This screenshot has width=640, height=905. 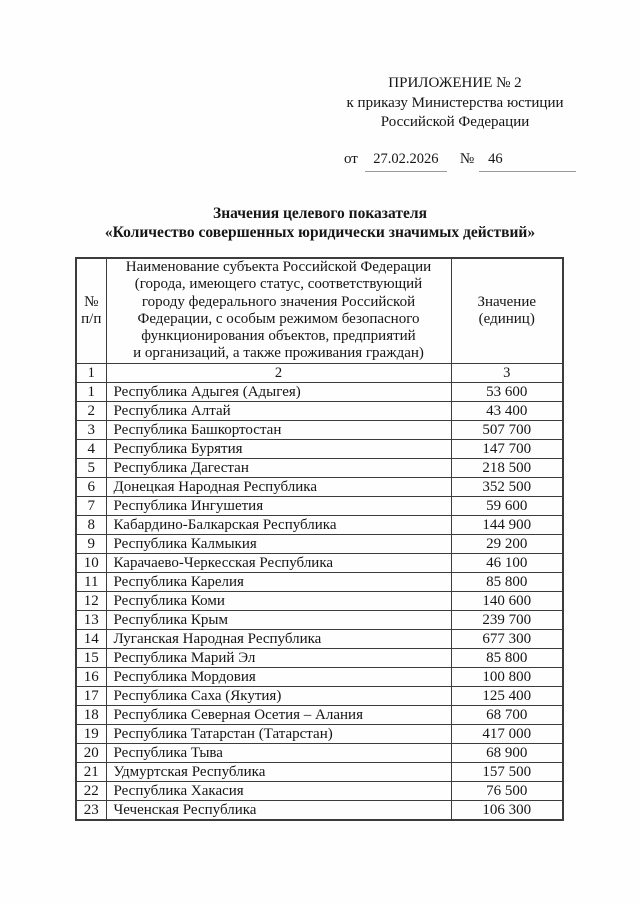 I want to click on date-from-label: от, so click(x=351, y=159).